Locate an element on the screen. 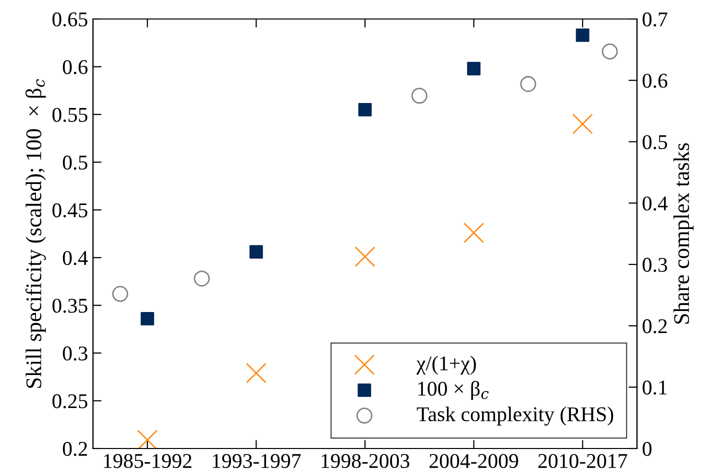  x-tick-label: 2010-2017 is located at coordinates (583, 461).